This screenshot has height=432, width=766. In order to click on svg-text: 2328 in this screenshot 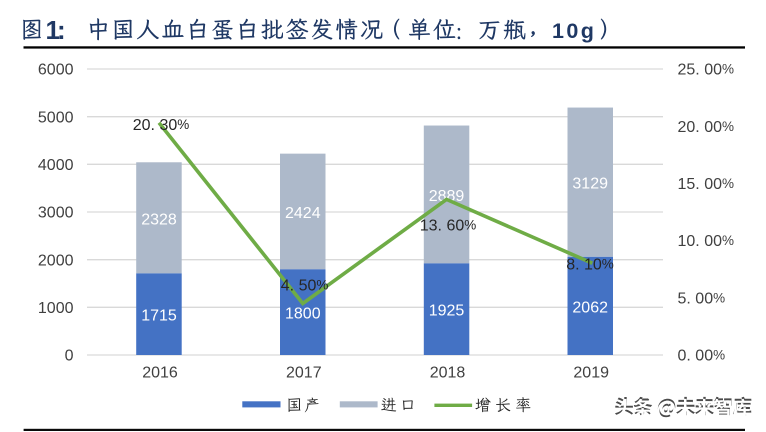, I will do `click(159, 219)`.